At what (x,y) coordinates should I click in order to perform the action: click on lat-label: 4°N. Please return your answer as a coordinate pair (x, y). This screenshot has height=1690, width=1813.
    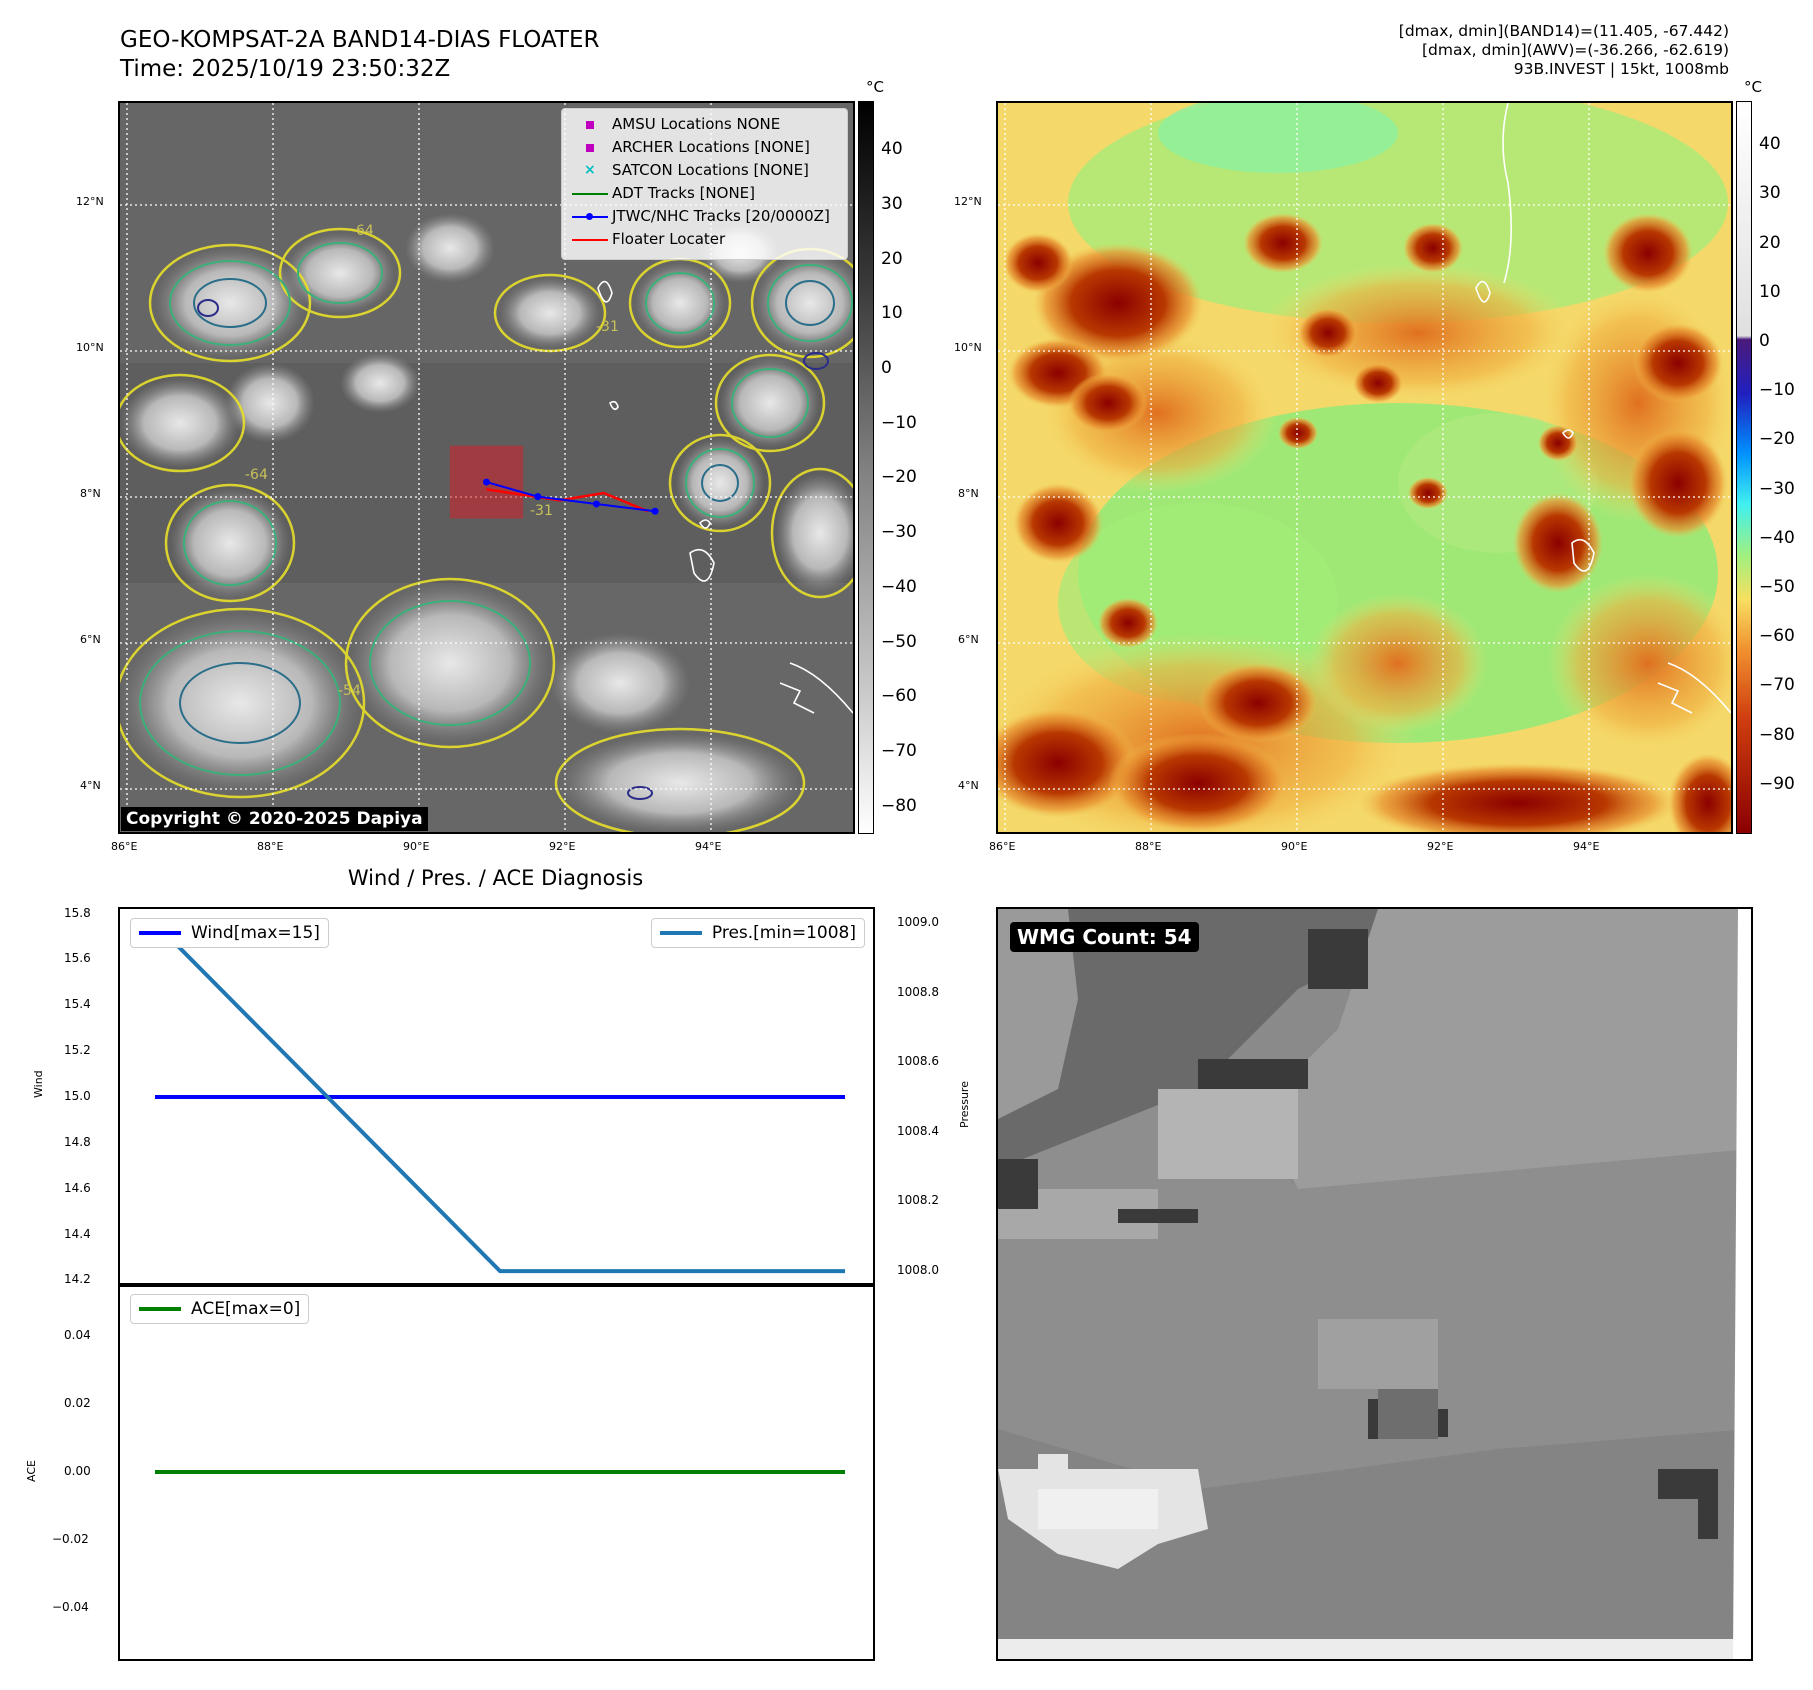
    Looking at the image, I should click on (90, 785).